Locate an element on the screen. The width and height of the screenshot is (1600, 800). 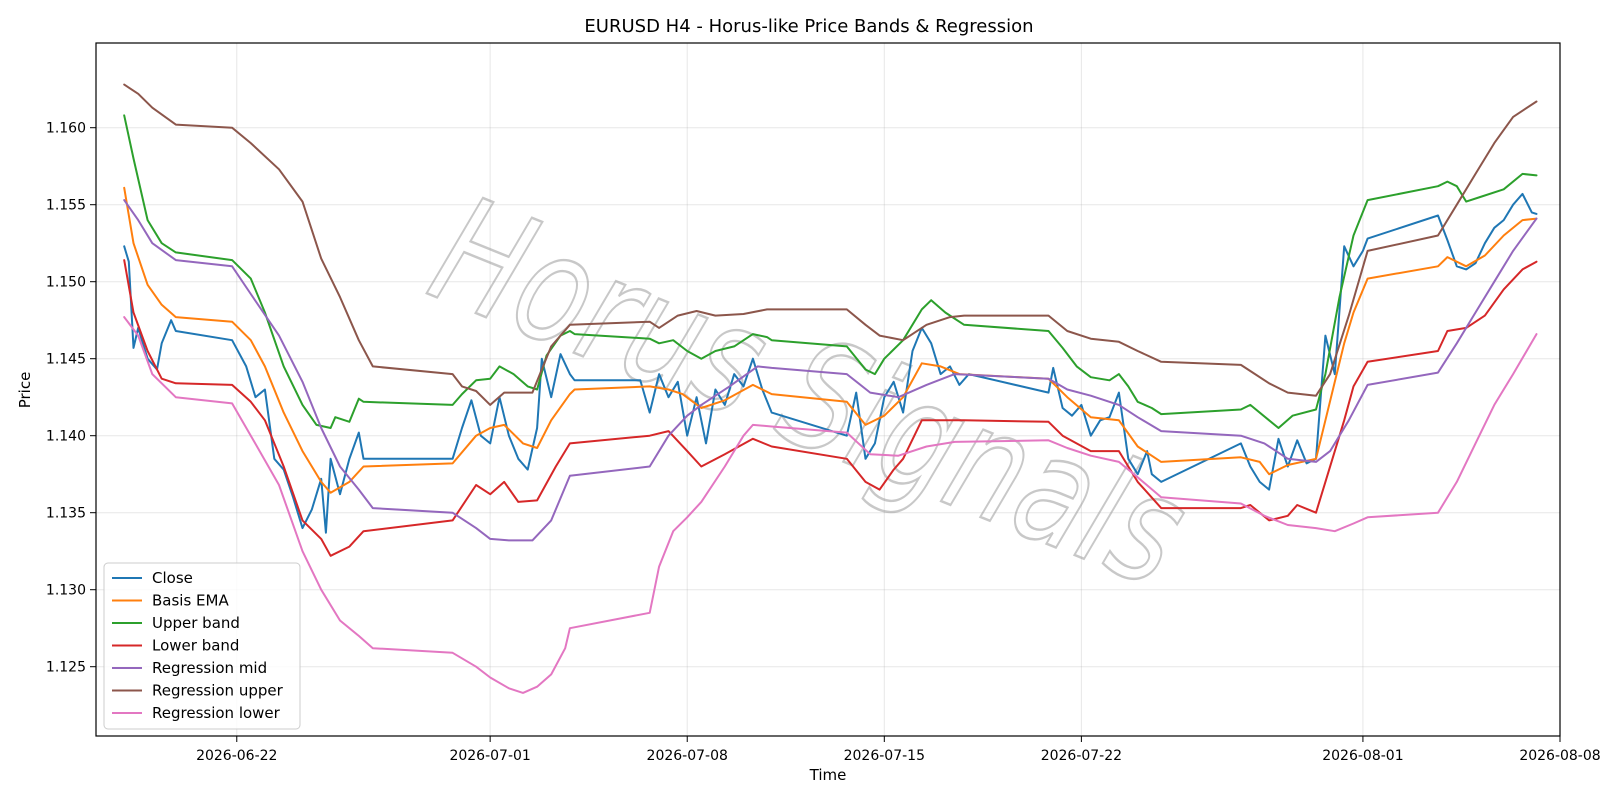
y-tick-label: 1.135 is located at coordinates (66, 514).